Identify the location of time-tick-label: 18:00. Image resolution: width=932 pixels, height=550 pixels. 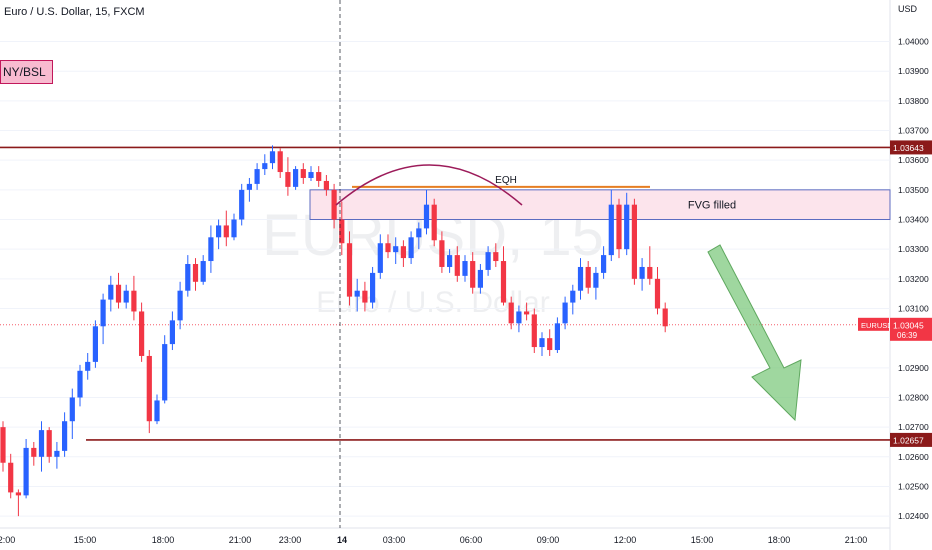
(779, 540).